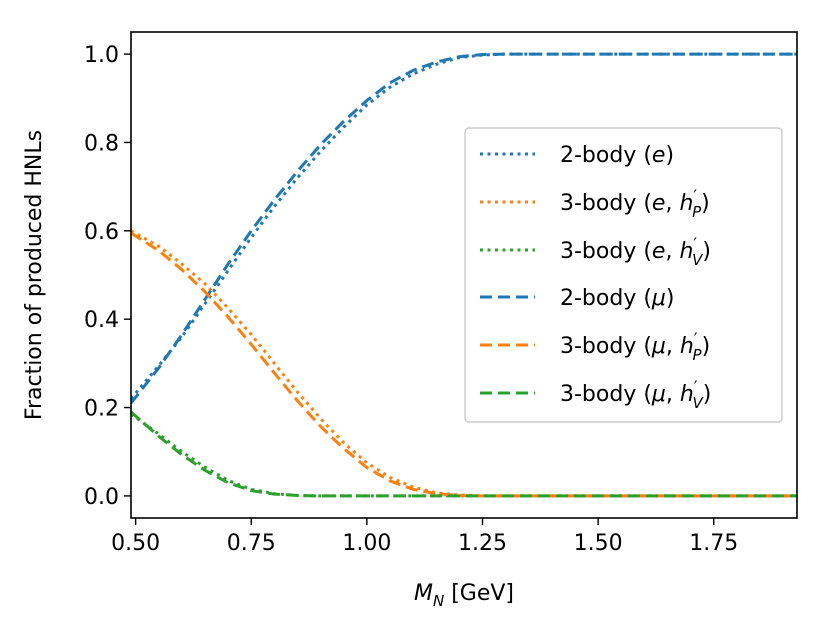 This screenshot has height=632, width=830. Describe the element at coordinates (101, 143) in the screenshot. I see `y-tick-label: 0.8` at that location.